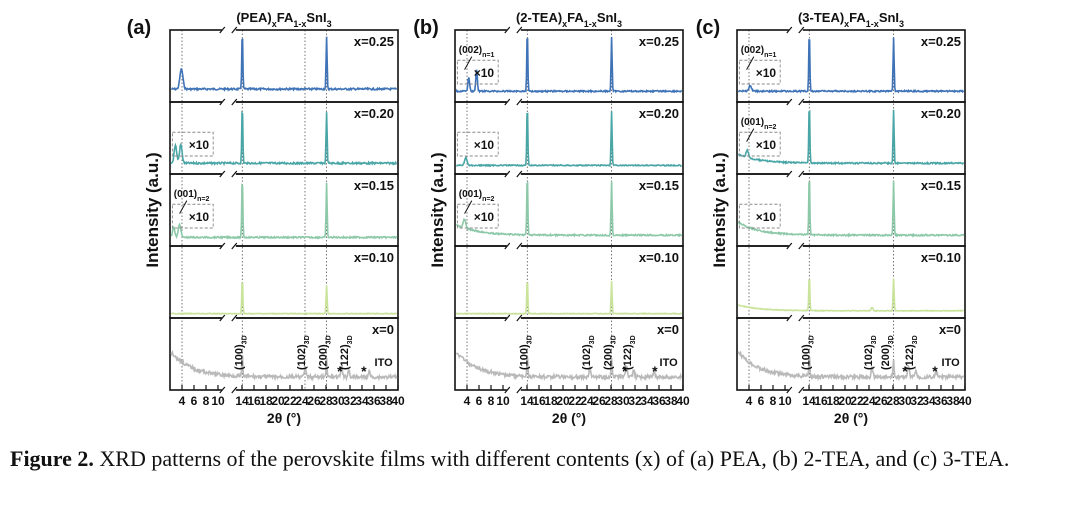 This screenshot has height=515, width=1080. I want to click on x-tick-label: 40, so click(965, 401).